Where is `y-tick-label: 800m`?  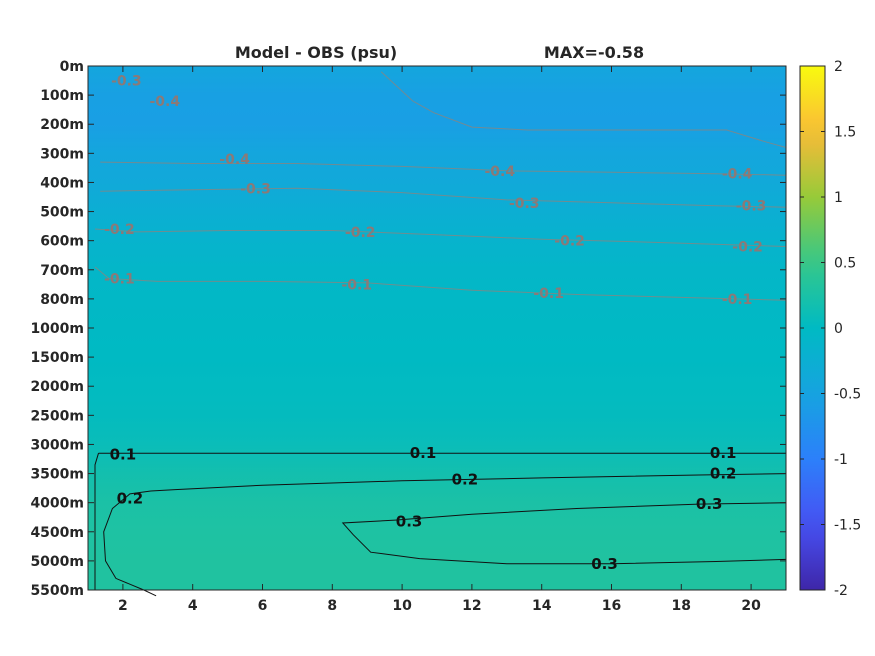 y-tick-label: 800m is located at coordinates (62, 300).